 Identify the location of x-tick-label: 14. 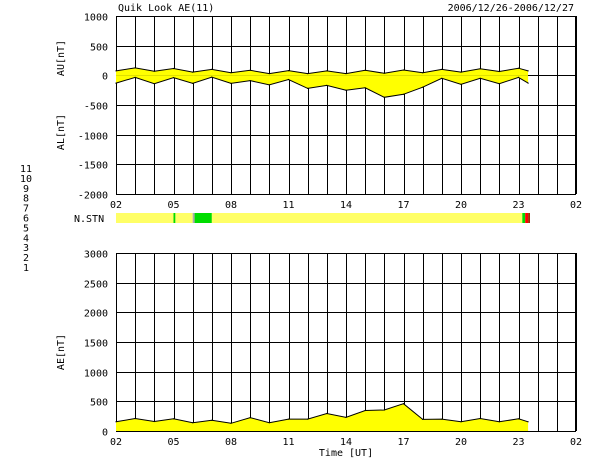
(346, 442).